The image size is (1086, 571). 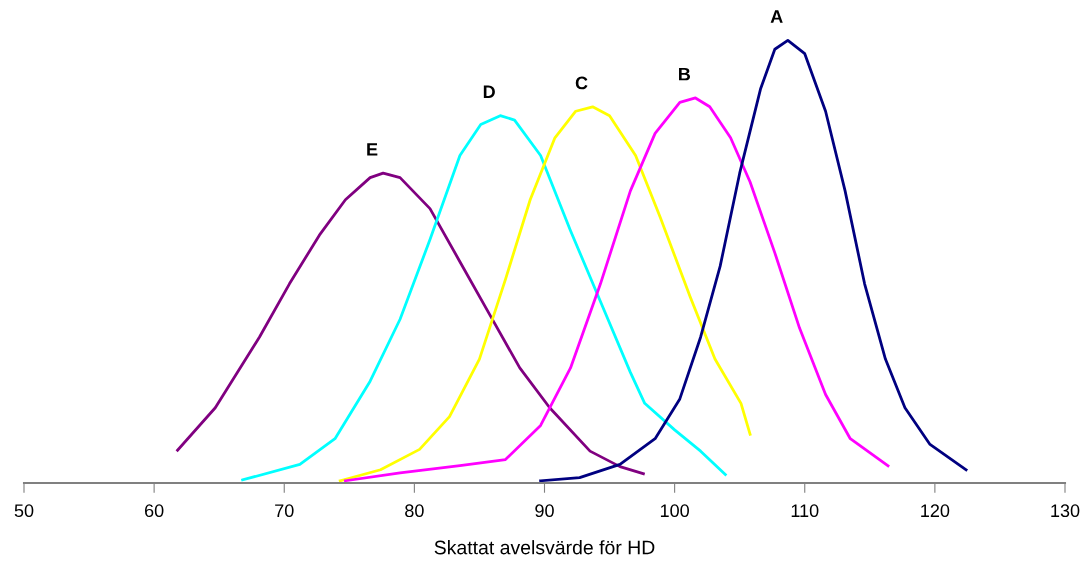 I want to click on x-tick-label: 90, so click(x=544, y=511).